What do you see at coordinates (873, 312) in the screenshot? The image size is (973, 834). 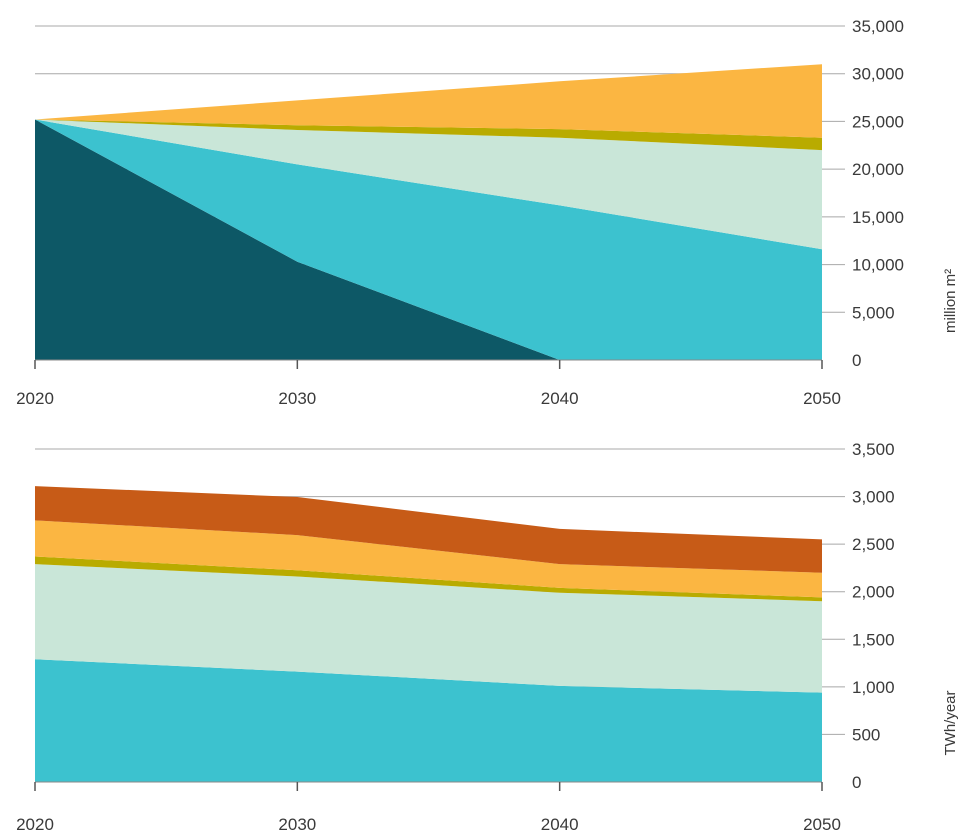 I see `y-tick-label: 5,000` at bounding box center [873, 312].